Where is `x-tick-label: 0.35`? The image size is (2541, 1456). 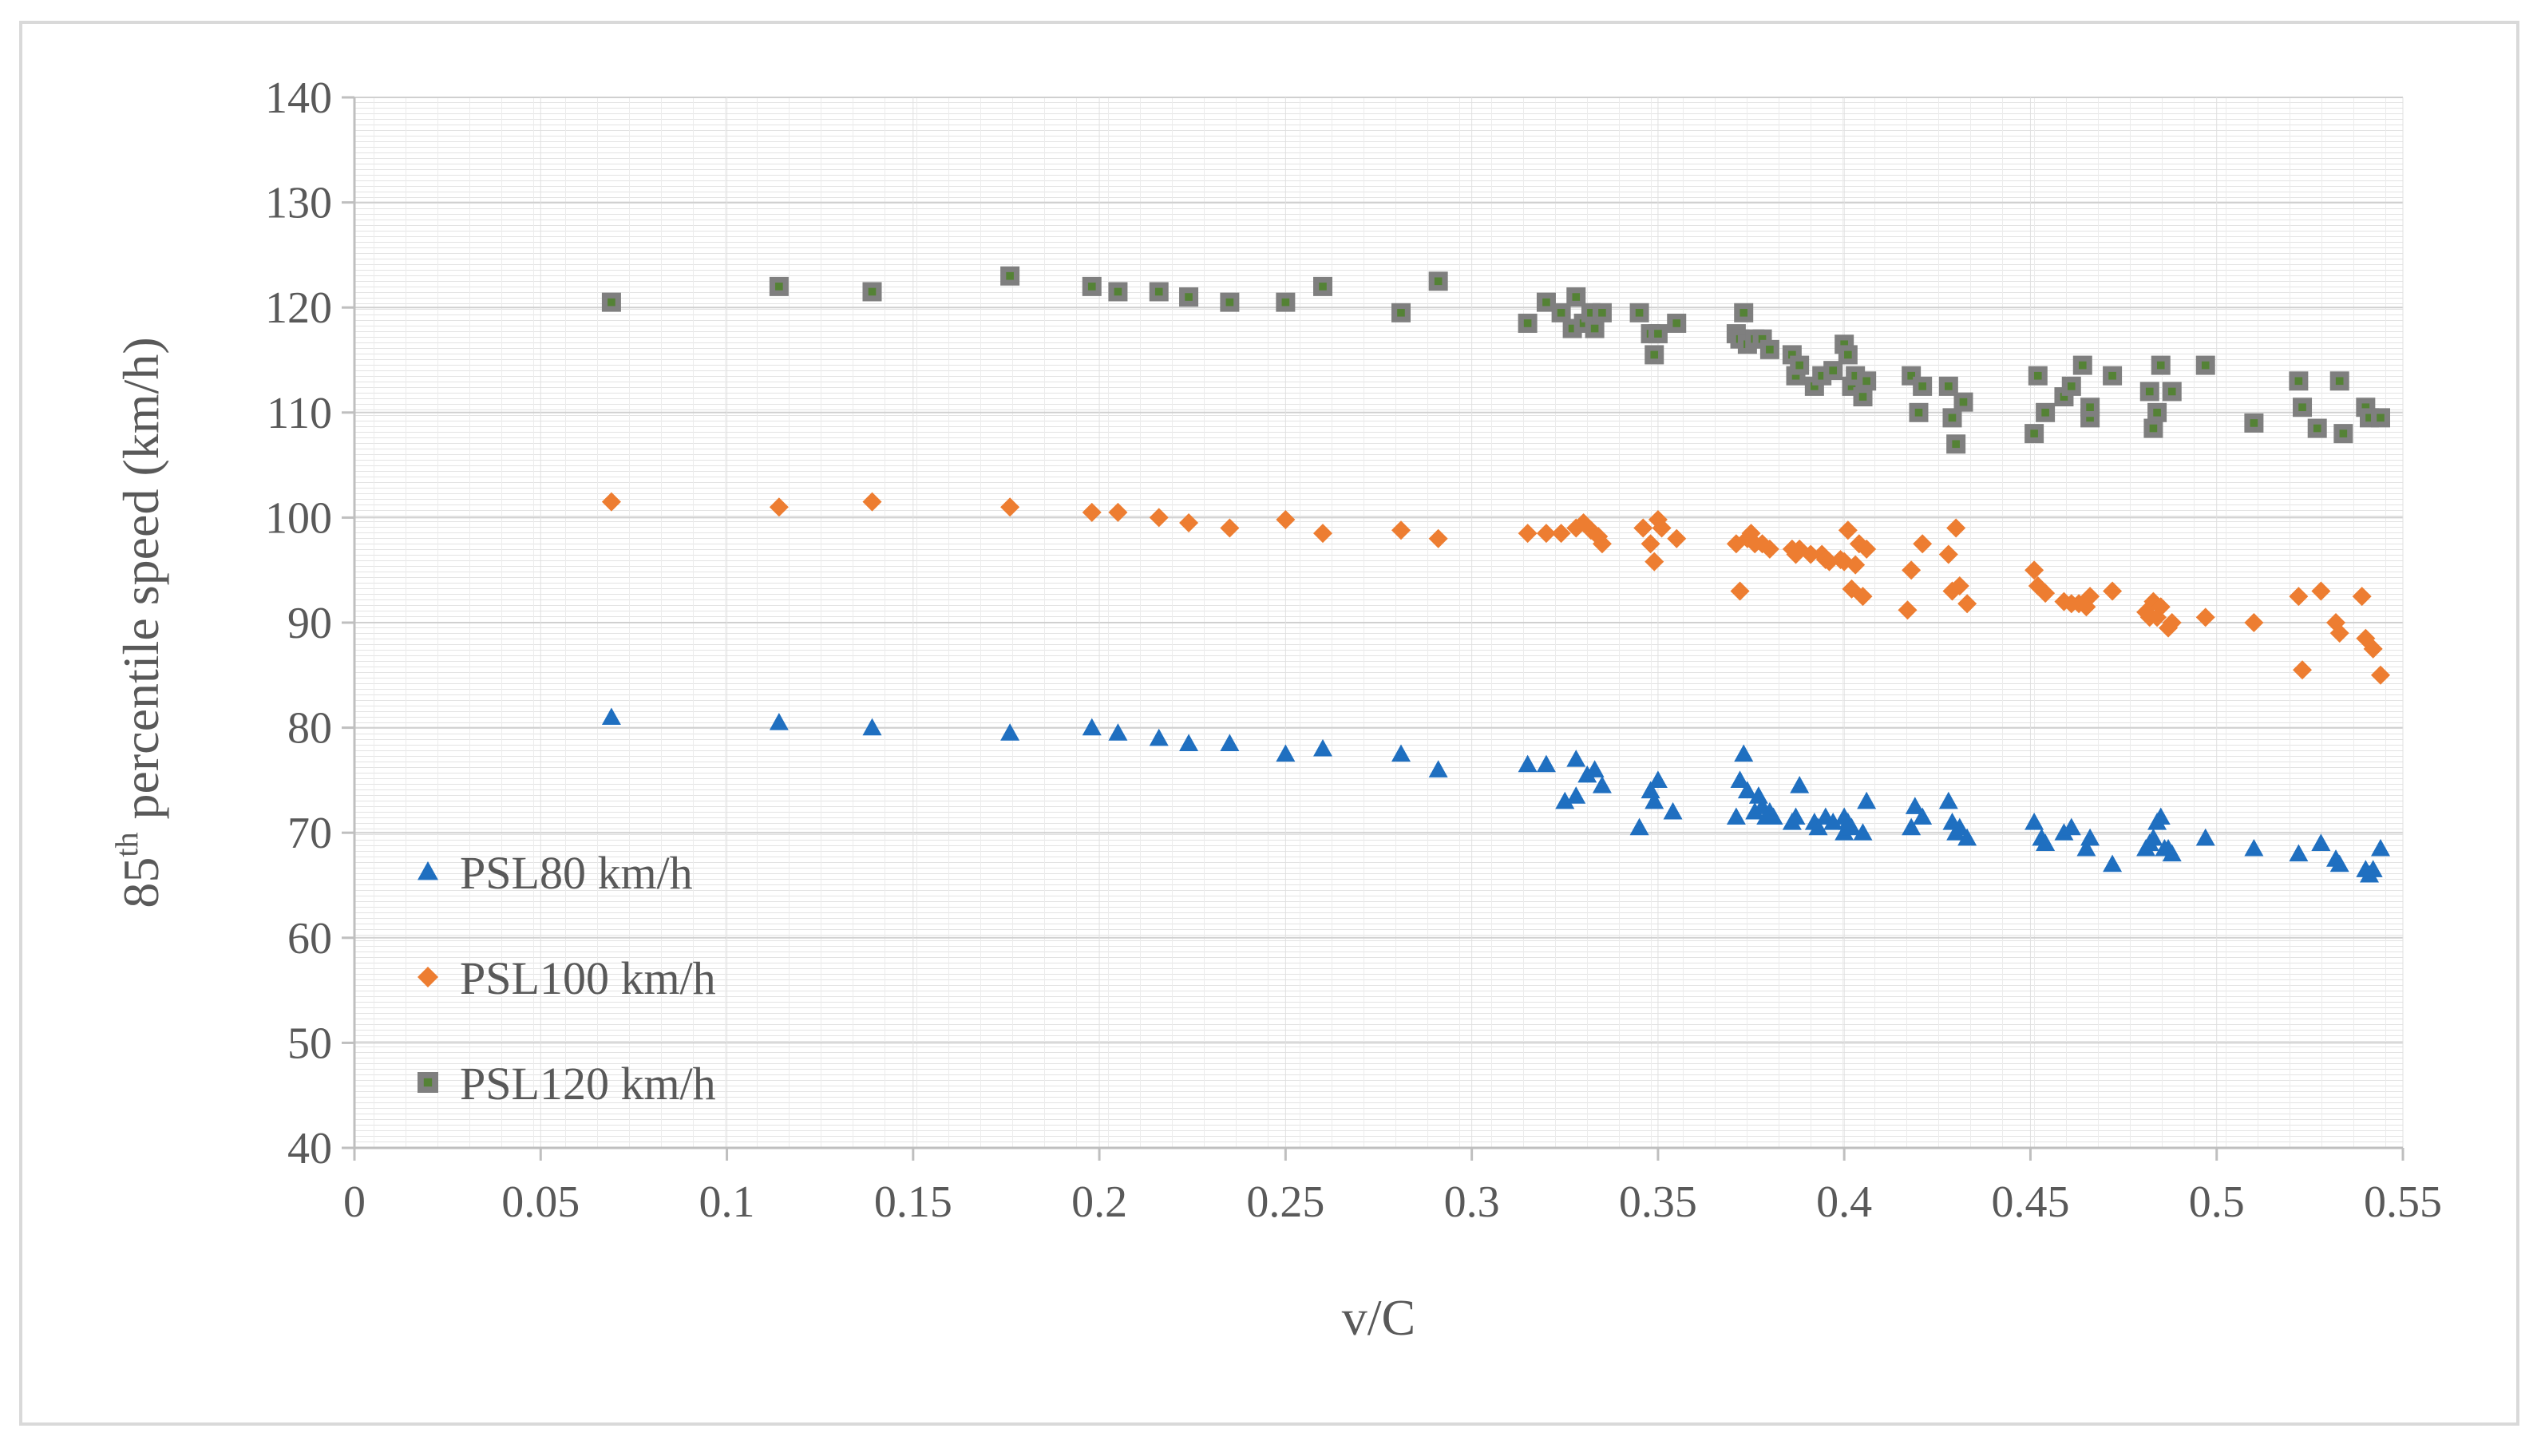
x-tick-label: 0.35 is located at coordinates (1658, 1202).